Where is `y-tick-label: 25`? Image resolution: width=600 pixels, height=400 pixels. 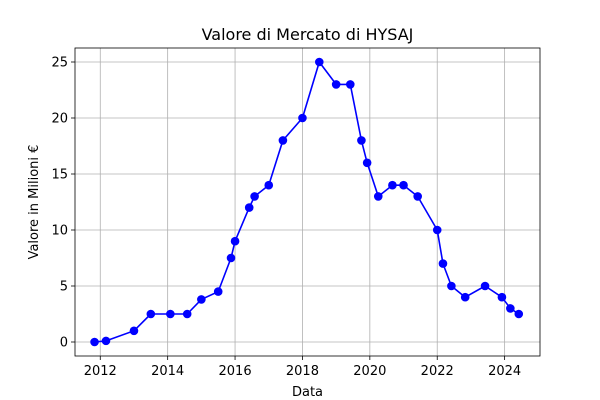
y-tick-label: 25 is located at coordinates (59, 63).